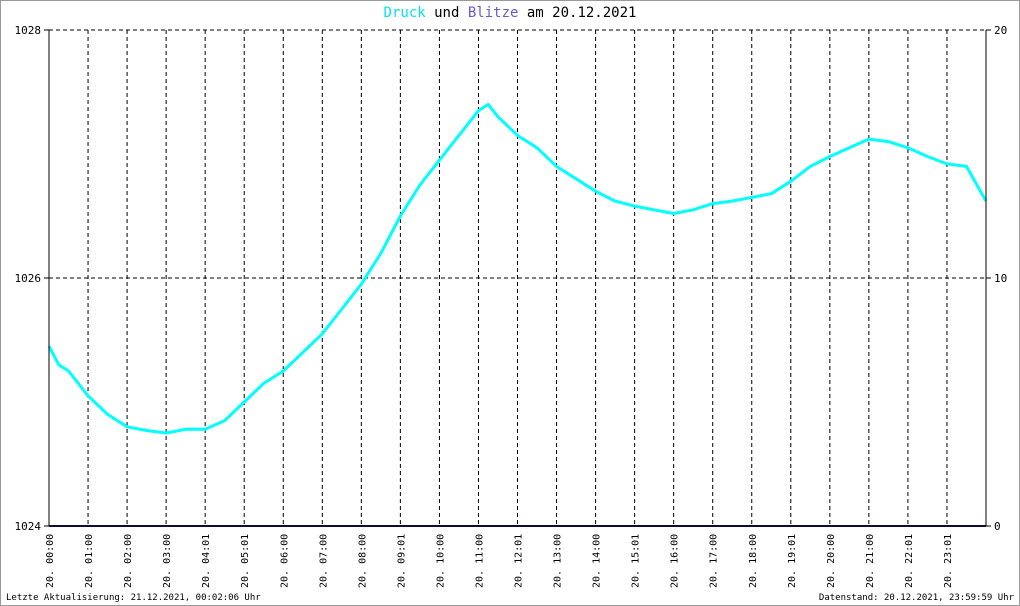  What do you see at coordinates (909, 561) in the screenshot?
I see `x-tick-label: 20. 22:01` at bounding box center [909, 561].